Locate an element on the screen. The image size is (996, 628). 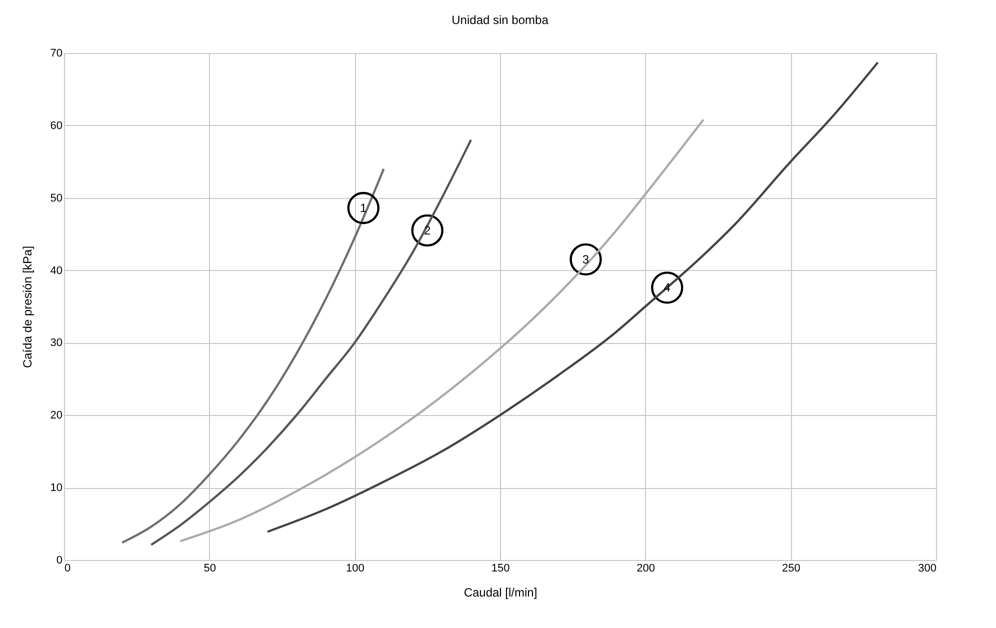
annotation: 2 is located at coordinates (427, 230).